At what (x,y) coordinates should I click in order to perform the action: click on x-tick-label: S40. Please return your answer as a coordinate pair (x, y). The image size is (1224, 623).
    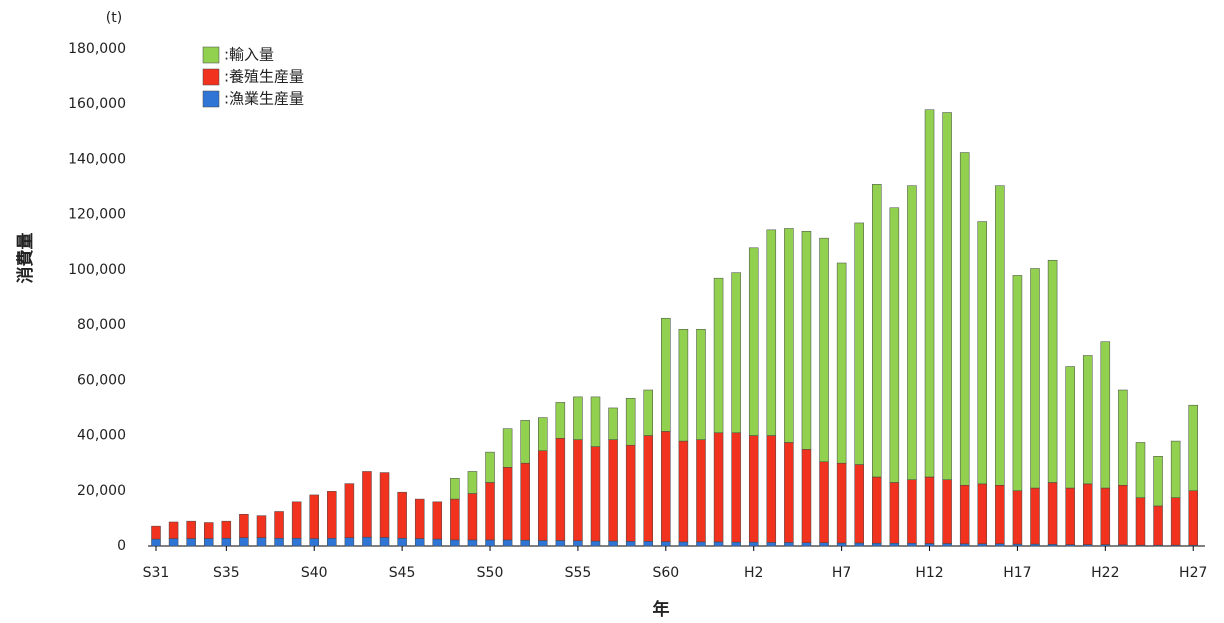
    Looking at the image, I should click on (314, 573).